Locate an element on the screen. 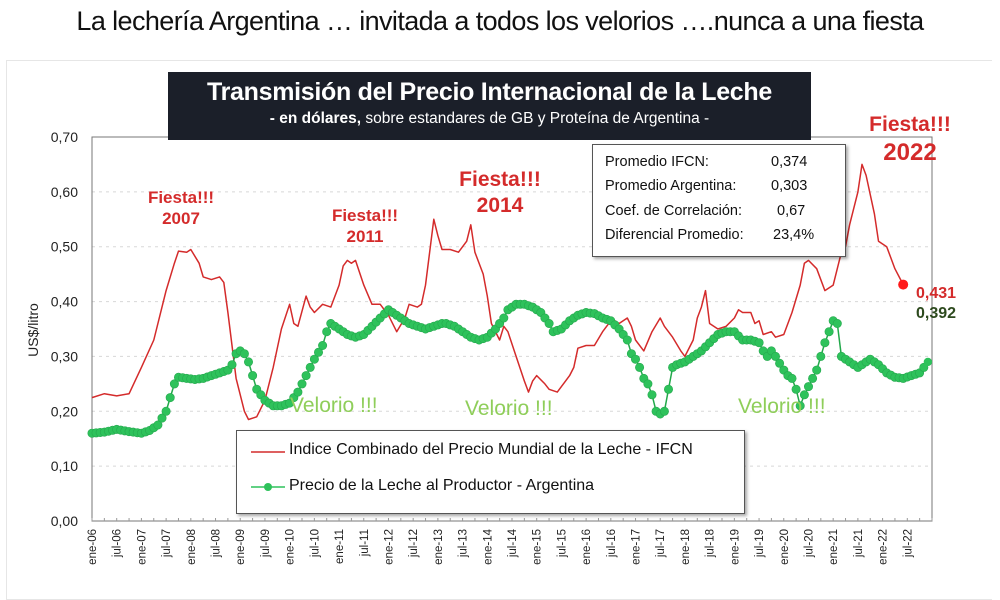 Image resolution: width=1000 pixels, height=600 pixels. end-point-ifcn is located at coordinates (903, 284).